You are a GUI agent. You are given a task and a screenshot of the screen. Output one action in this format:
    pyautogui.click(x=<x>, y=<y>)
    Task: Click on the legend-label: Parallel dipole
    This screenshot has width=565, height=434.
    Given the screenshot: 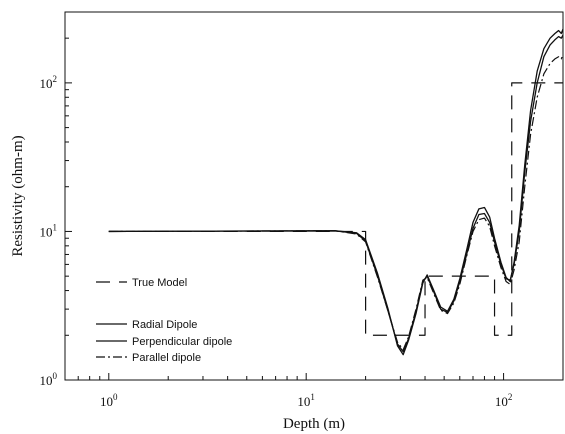 What is the action you would take?
    pyautogui.click(x=166, y=358)
    